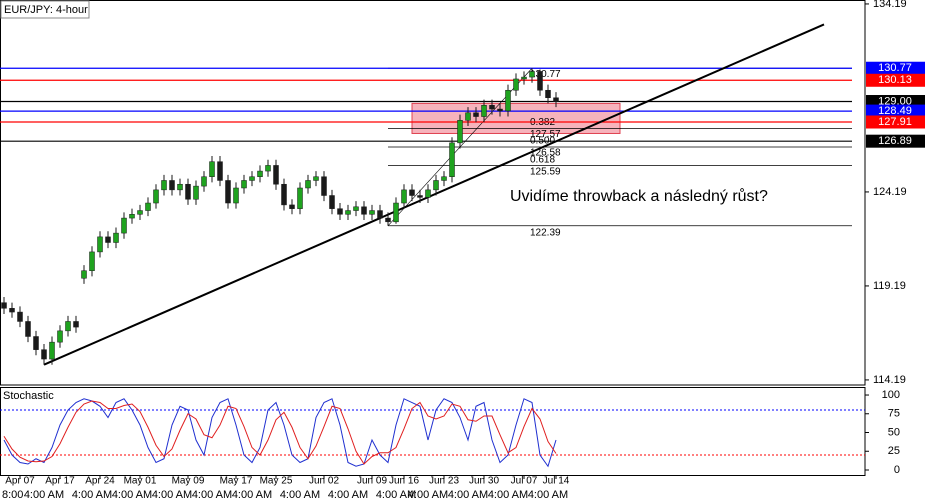  What do you see at coordinates (545, 134) in the screenshot?
I see `fib-price-label: 127.57` at bounding box center [545, 134].